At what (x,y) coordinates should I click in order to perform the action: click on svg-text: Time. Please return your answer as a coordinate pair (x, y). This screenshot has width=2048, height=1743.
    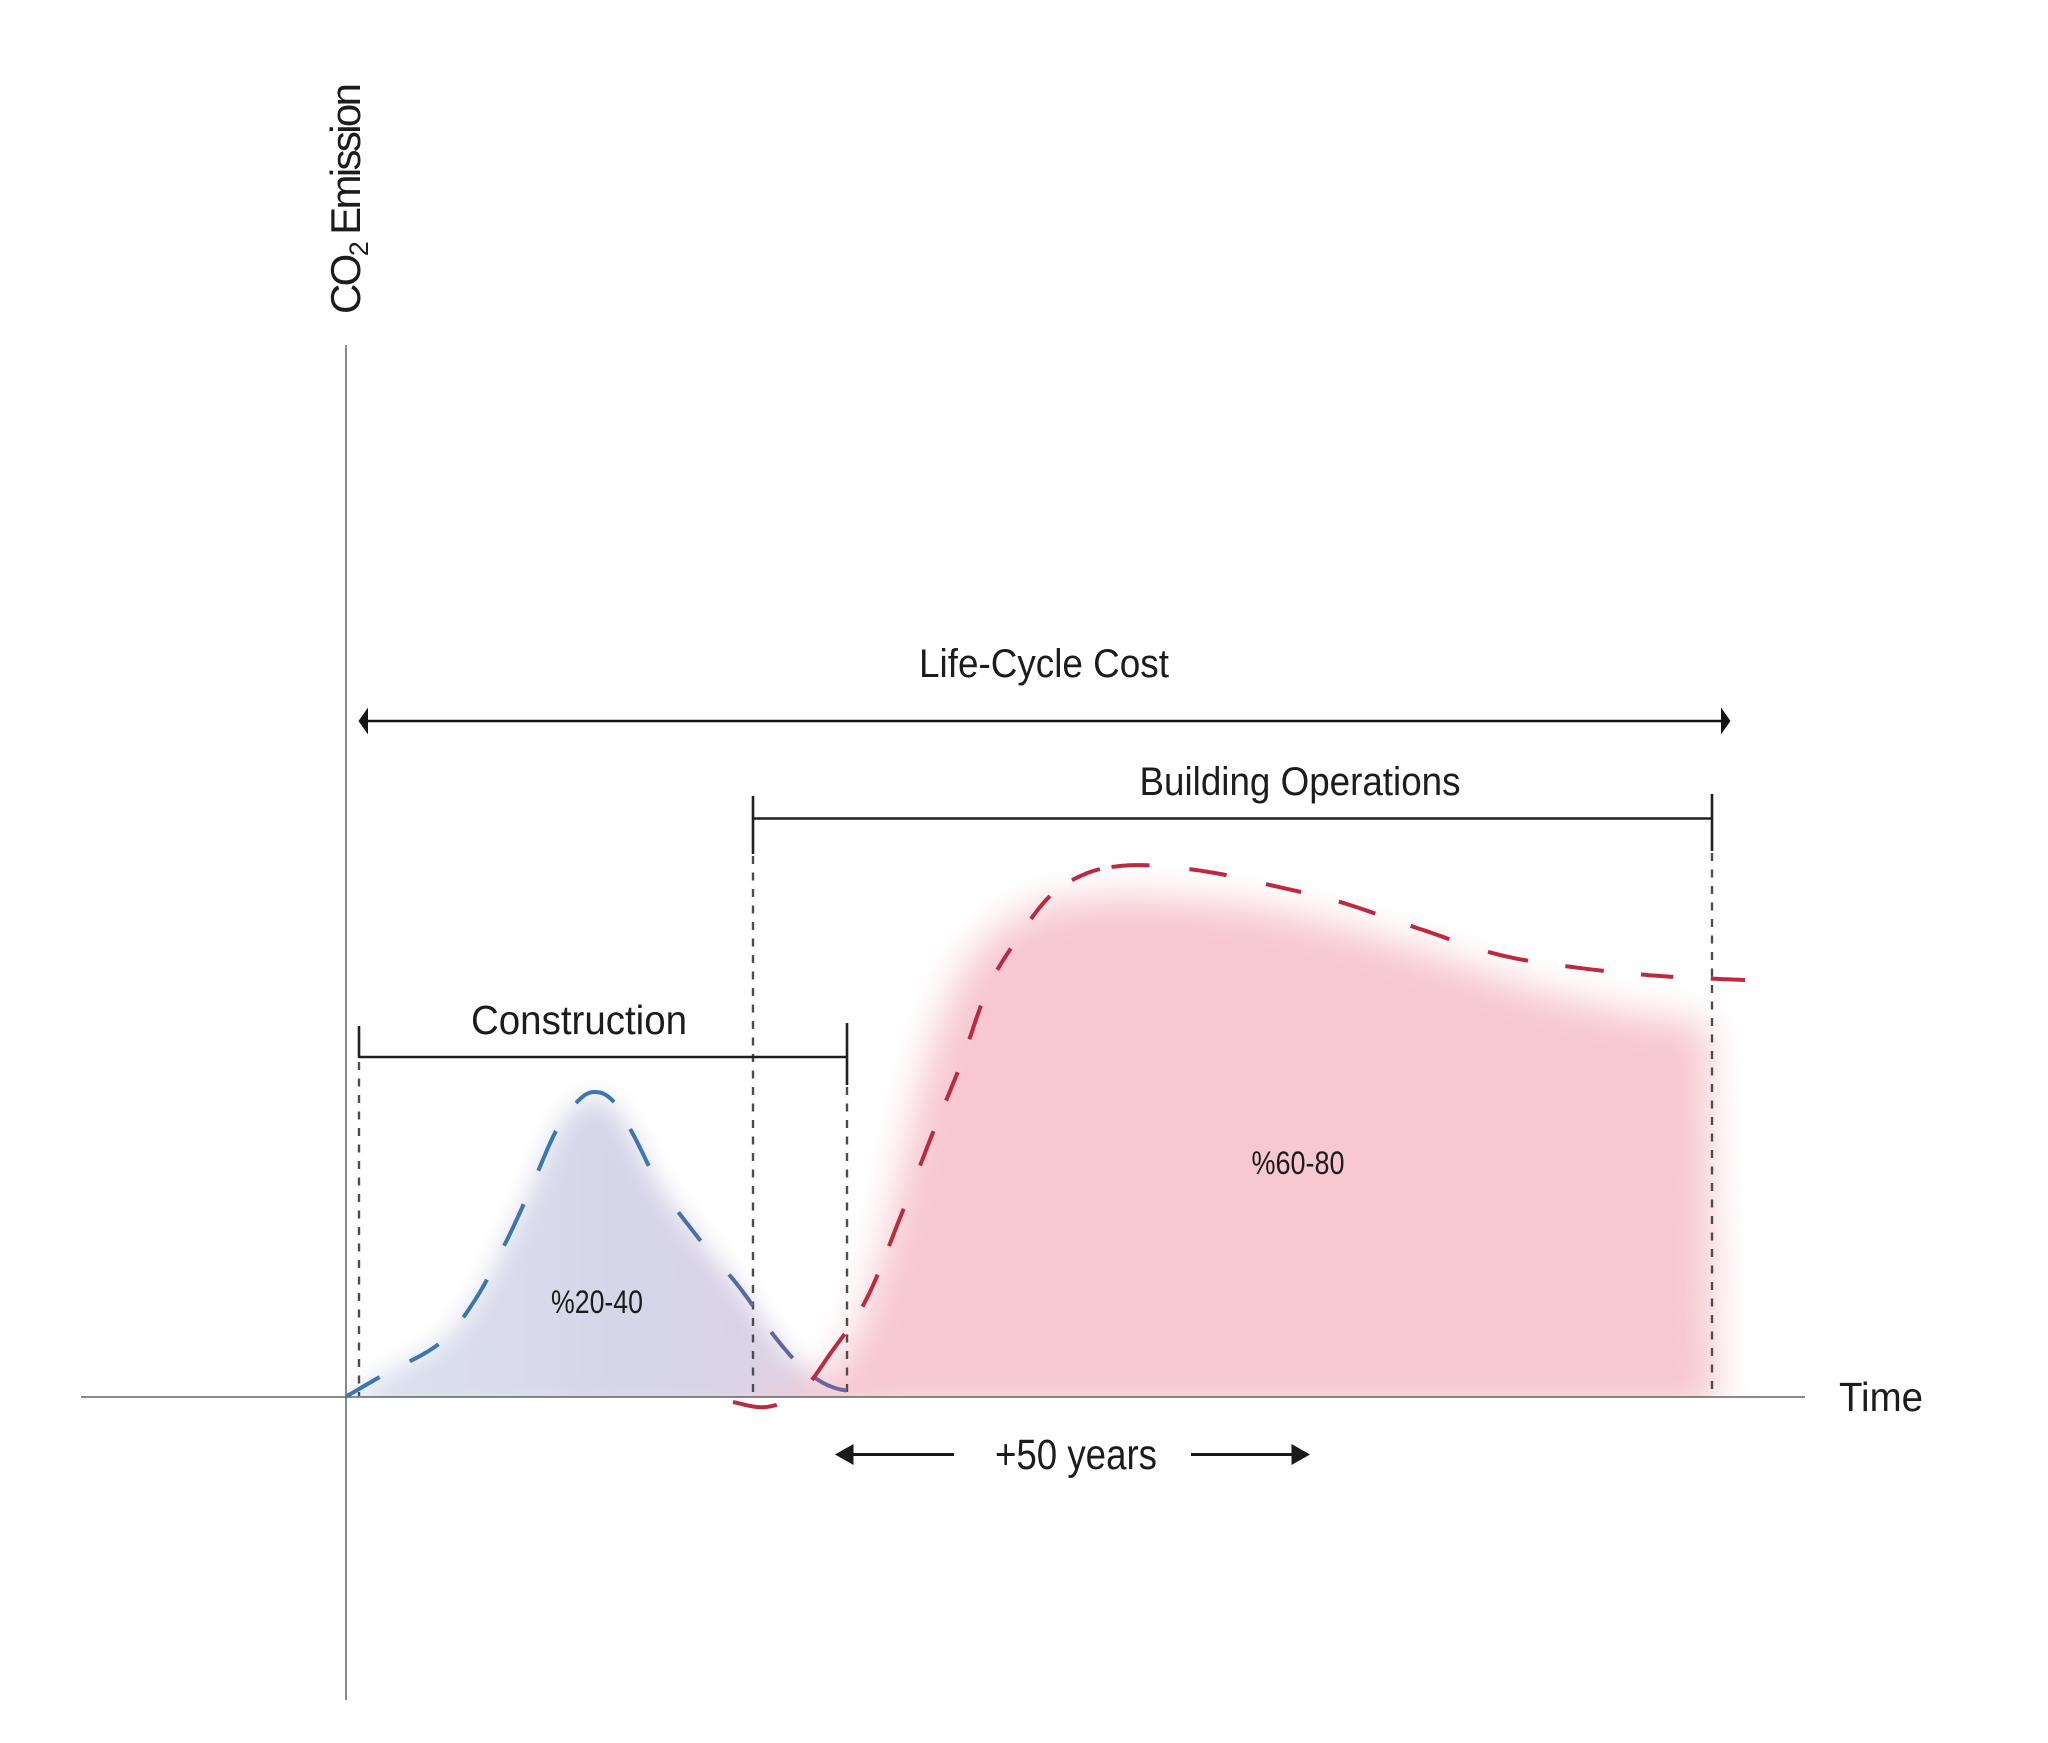
    Looking at the image, I should click on (1881, 1397).